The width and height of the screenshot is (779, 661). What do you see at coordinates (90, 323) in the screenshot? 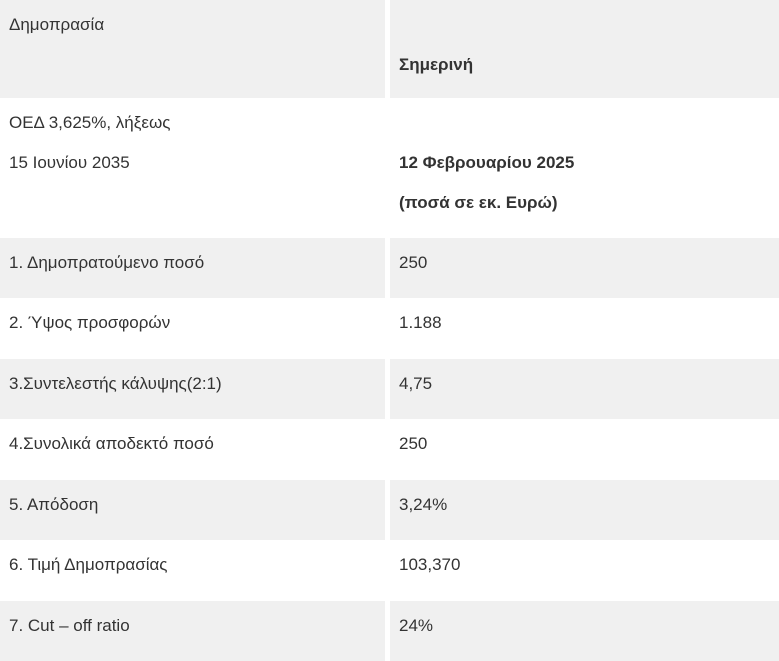
I see `row-label: 2. Ύψος προσφορών` at bounding box center [90, 323].